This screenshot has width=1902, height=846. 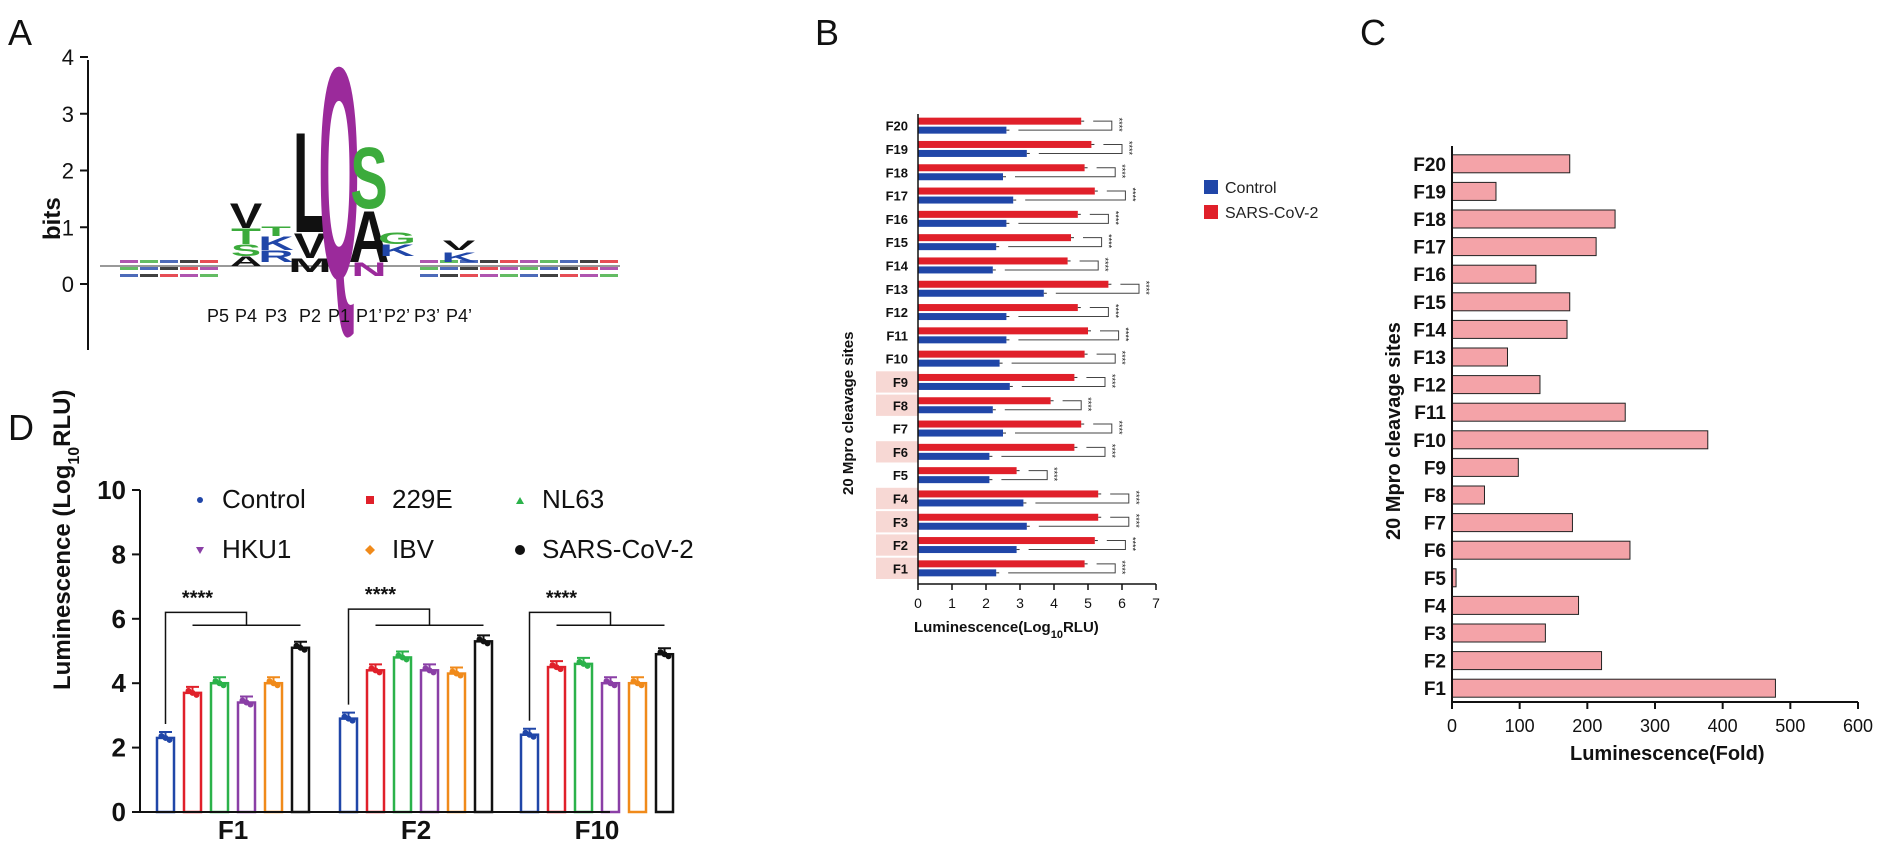 What do you see at coordinates (415, 724) in the screenshot?
I see `d-bars` at bounding box center [415, 724].